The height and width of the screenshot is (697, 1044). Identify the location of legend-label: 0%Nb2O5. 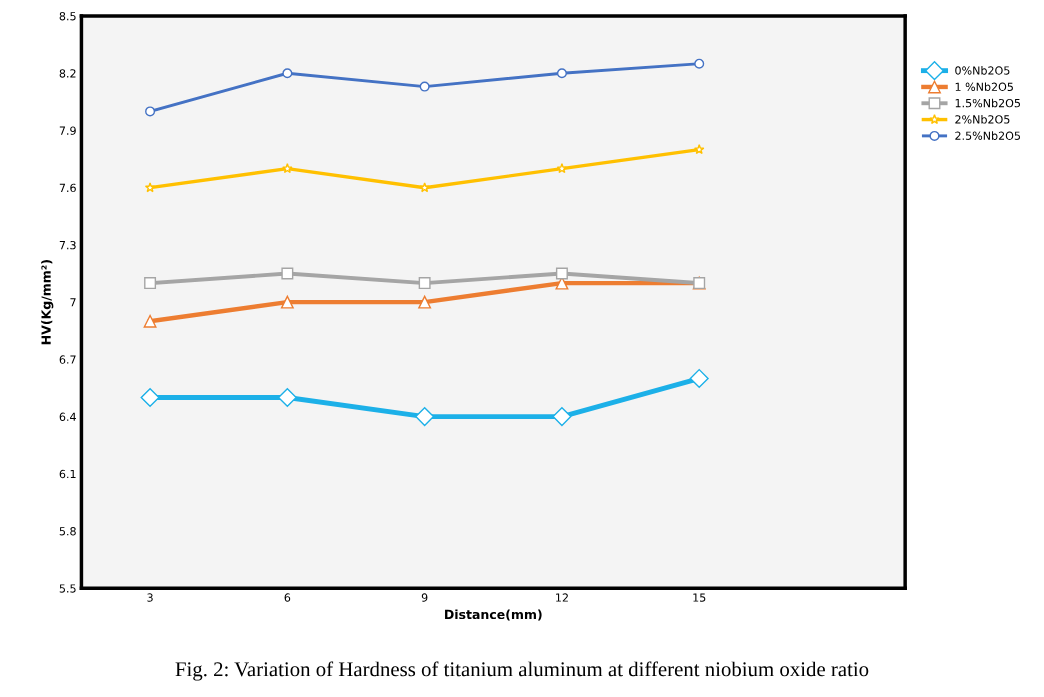
(982, 70).